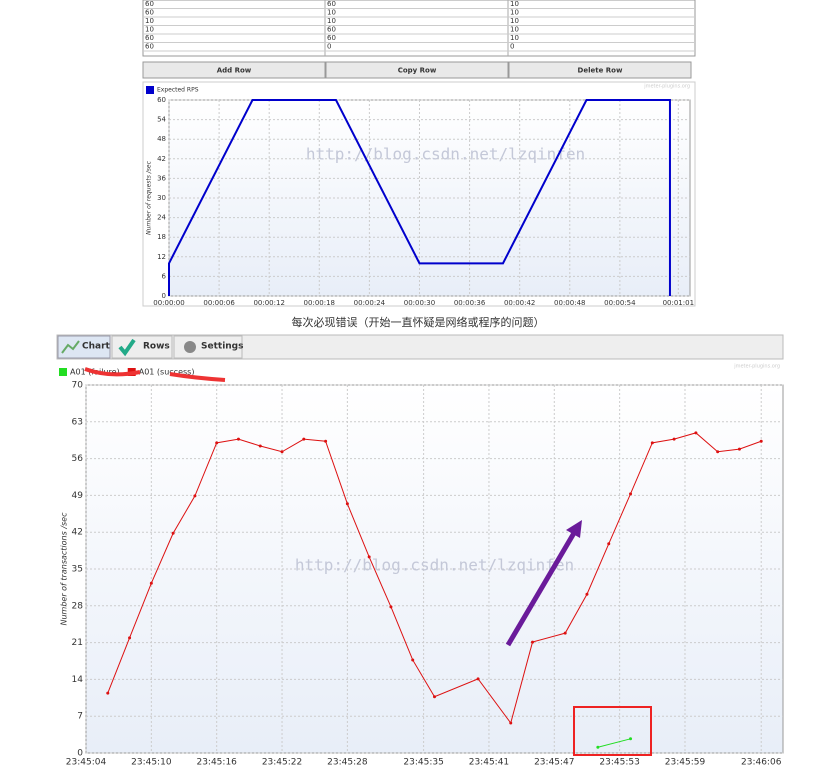  Describe the element at coordinates (64, 569) in the screenshot. I see `y-axis-label: Number of transactions /sec` at that location.